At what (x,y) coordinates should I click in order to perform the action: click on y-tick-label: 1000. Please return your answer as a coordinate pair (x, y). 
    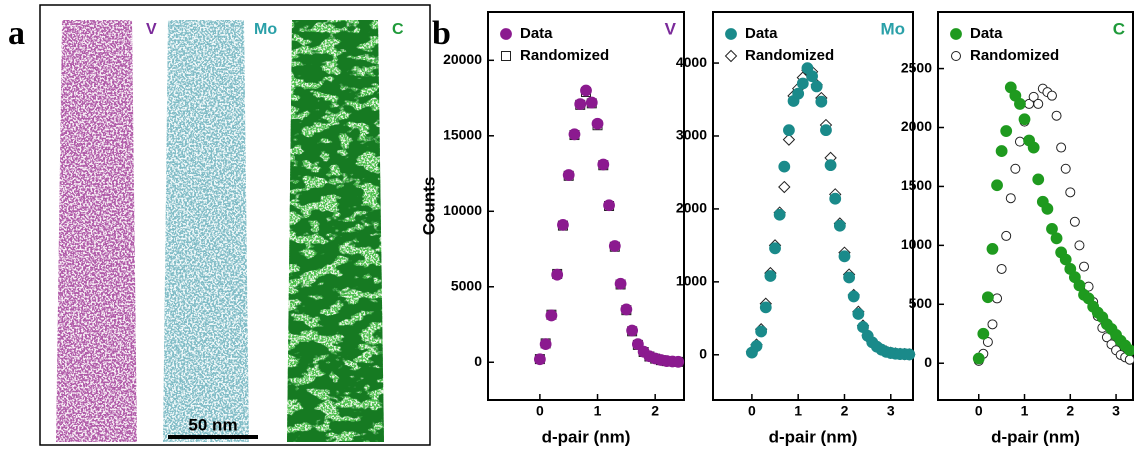
    Looking at the image, I should click on (916, 244).